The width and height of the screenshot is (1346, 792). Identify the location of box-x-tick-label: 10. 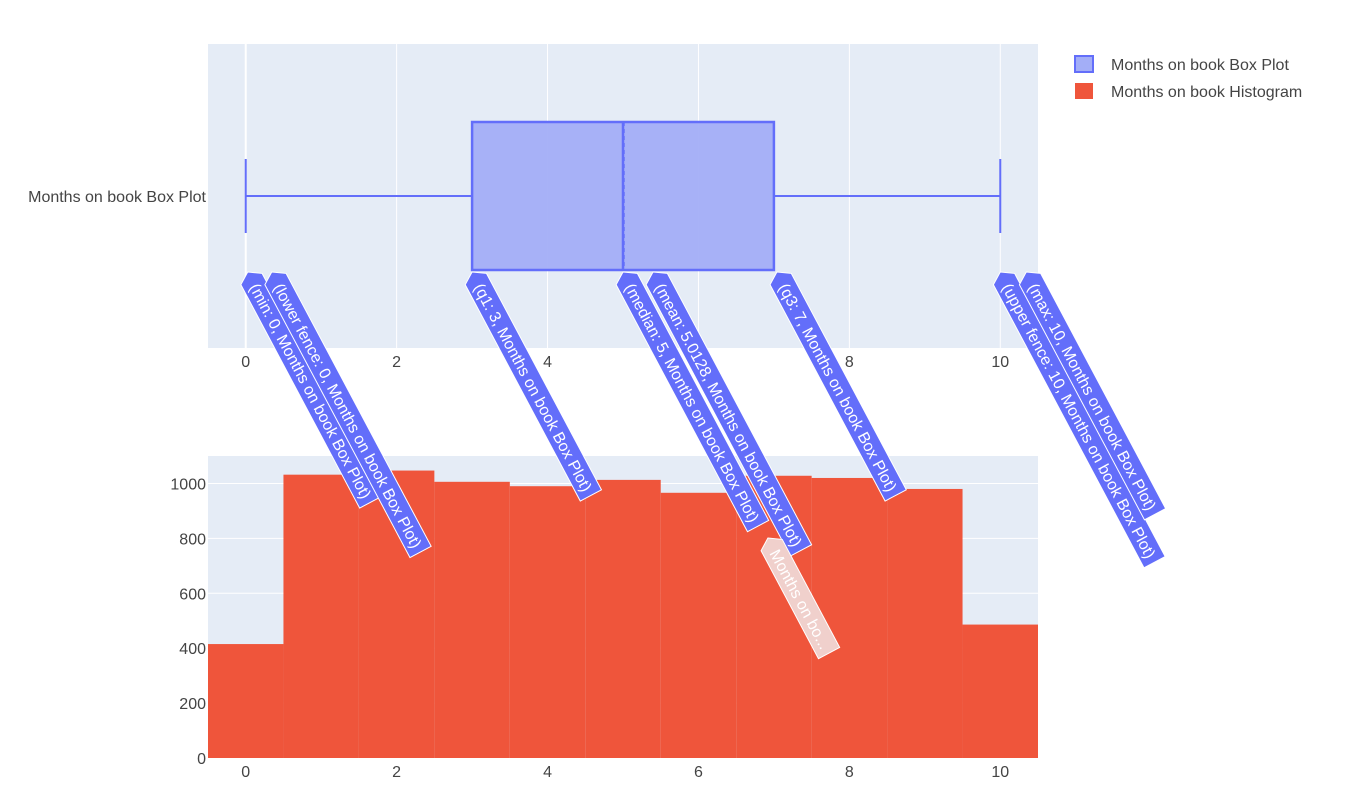
(1000, 362).